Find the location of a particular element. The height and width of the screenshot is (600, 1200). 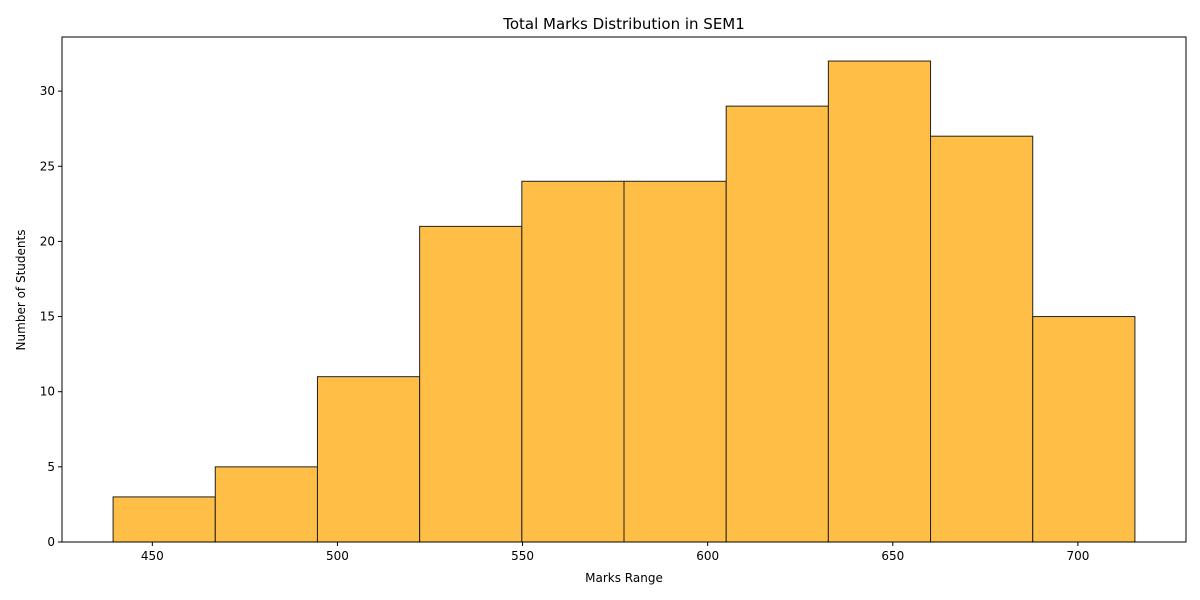

x-tick-label: 650 is located at coordinates (892, 556).